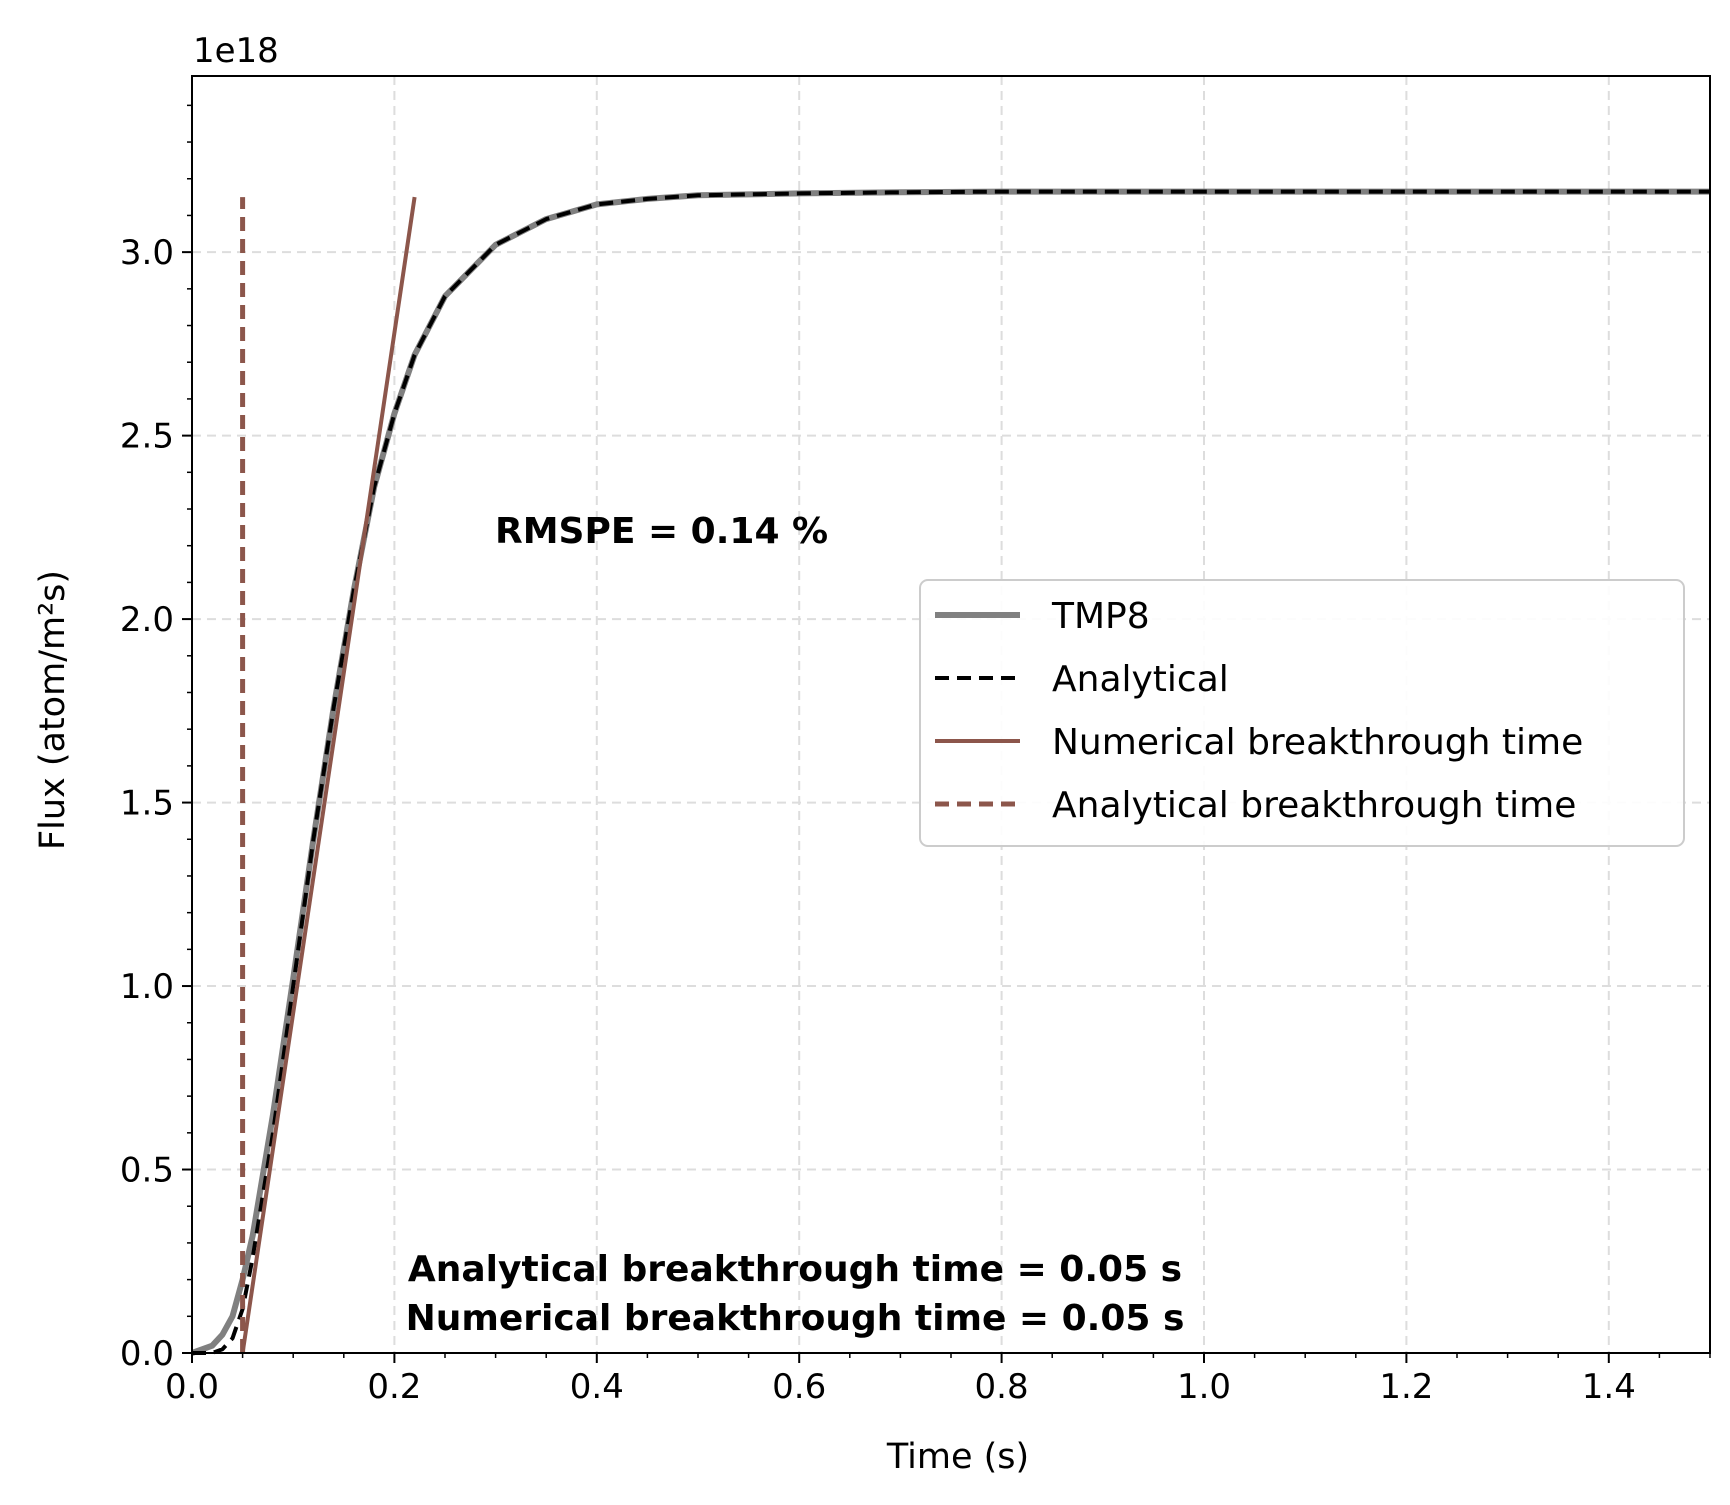 The image size is (1730, 1505). I want to click on numerical-breakthrough-annotation: Numerical breakthrough time = 0.05 s, so click(795, 1318).